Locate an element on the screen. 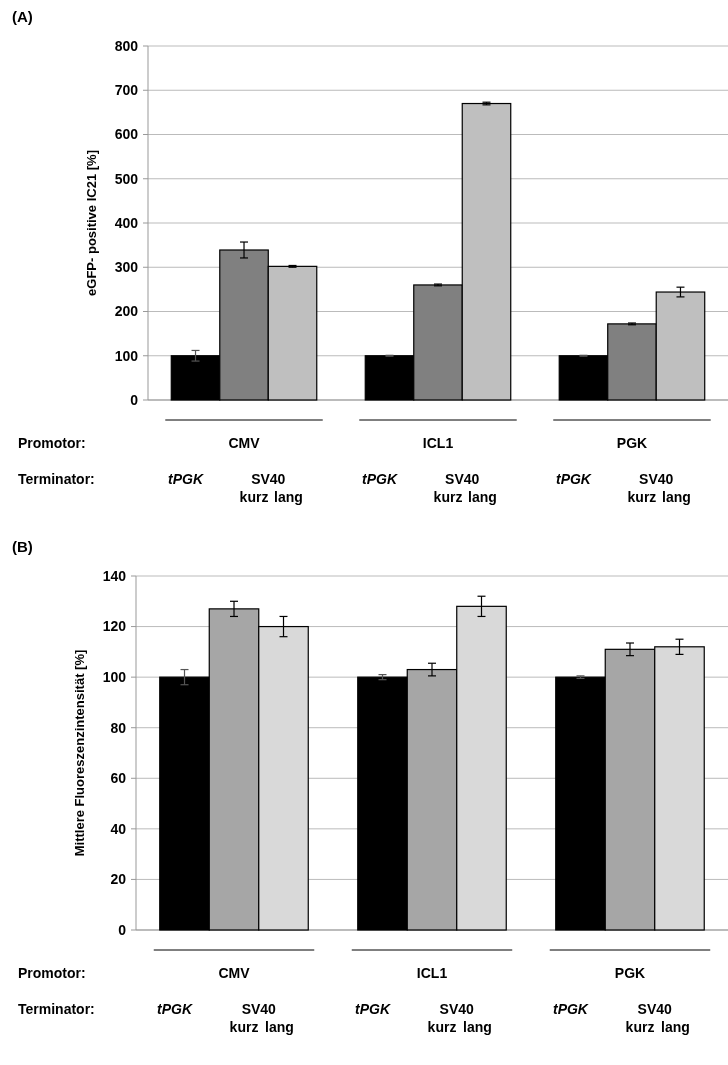 This screenshot has height=1065, width=728. y-tick-label: 500 is located at coordinates (126, 178).